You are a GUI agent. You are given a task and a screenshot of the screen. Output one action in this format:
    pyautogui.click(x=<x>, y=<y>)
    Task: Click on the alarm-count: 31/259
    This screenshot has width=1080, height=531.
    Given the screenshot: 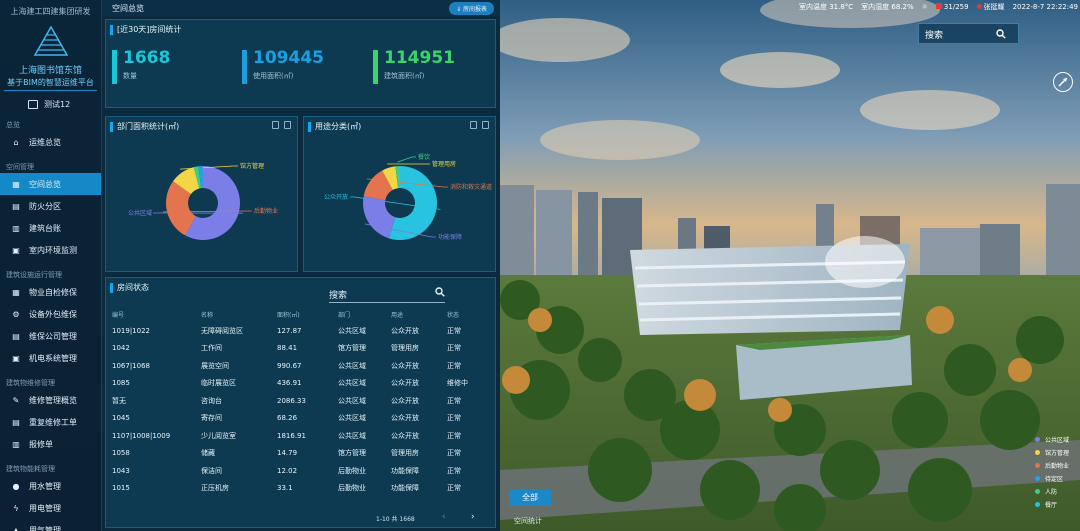 What is the action you would take?
    pyautogui.click(x=952, y=7)
    